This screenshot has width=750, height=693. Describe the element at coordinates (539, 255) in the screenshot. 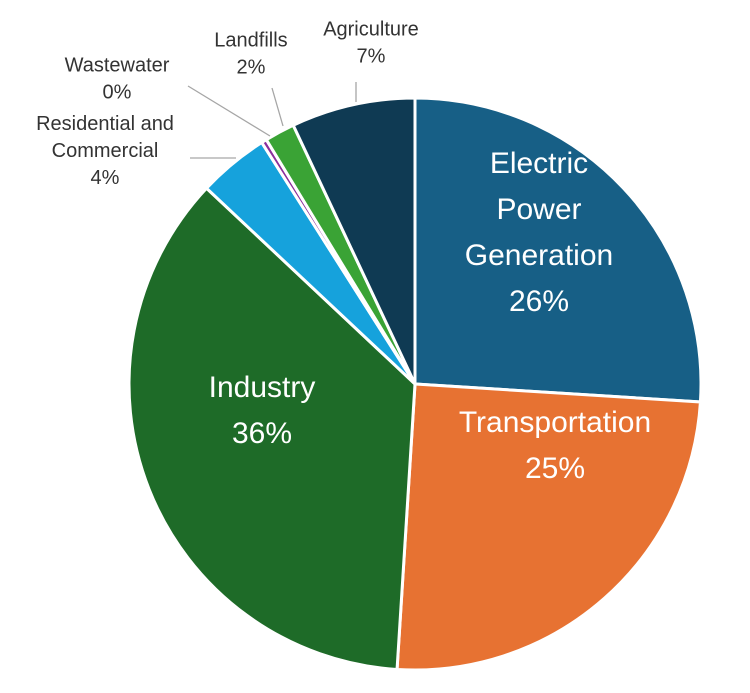

I see `category-label: Generation` at that location.